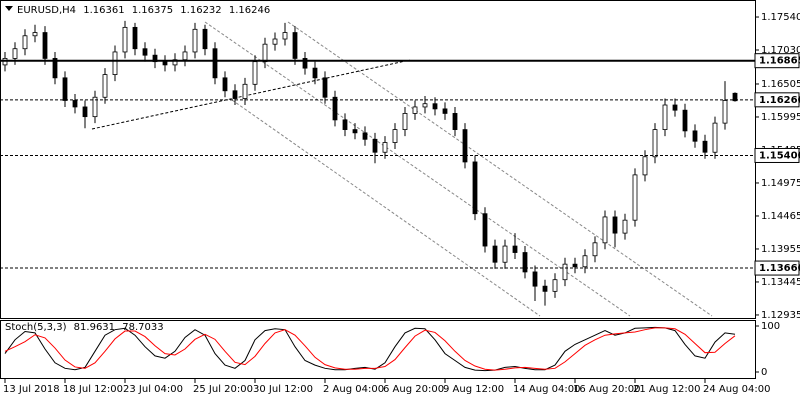  I want to click on x-tick-label: 14 Aug 04:00, so click(546, 389).